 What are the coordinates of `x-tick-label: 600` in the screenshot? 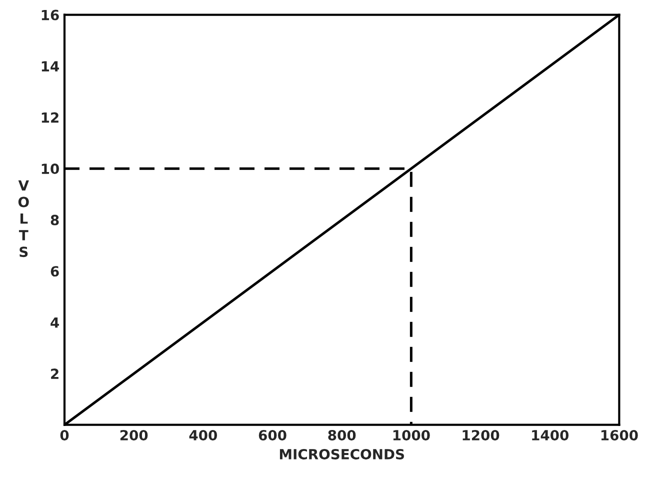 It's located at (272, 435).